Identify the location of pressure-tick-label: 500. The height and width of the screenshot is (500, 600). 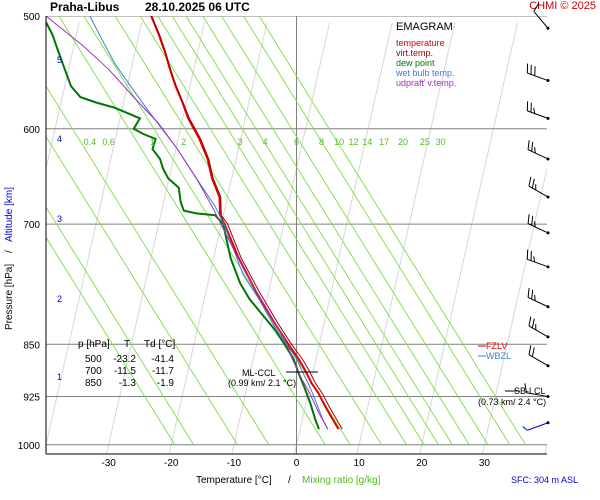
(31, 17).